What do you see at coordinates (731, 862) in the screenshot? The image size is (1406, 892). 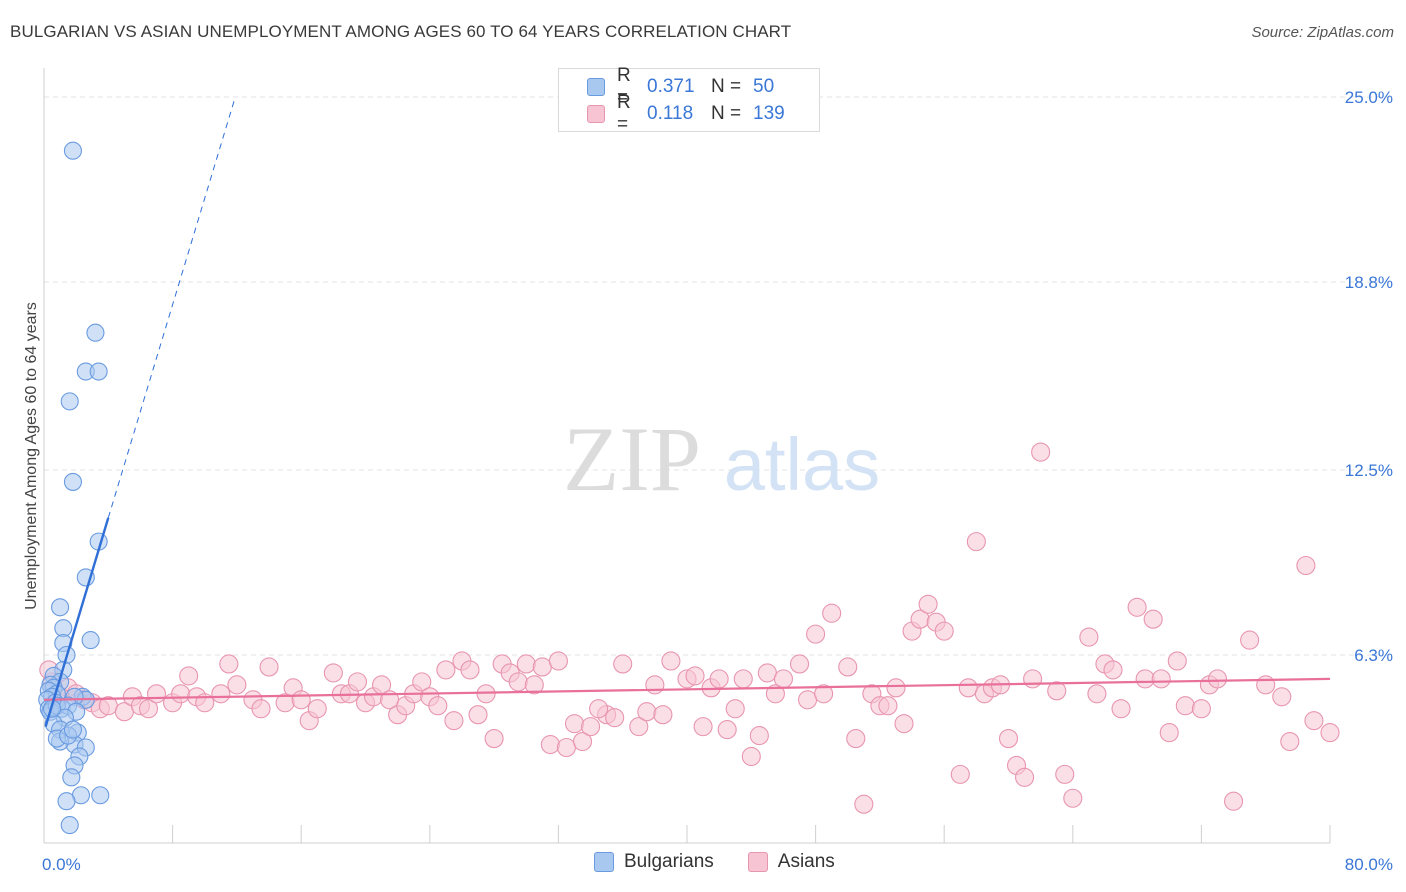 I see `bottom-legend: Bulgarians Asians` at bounding box center [731, 862].